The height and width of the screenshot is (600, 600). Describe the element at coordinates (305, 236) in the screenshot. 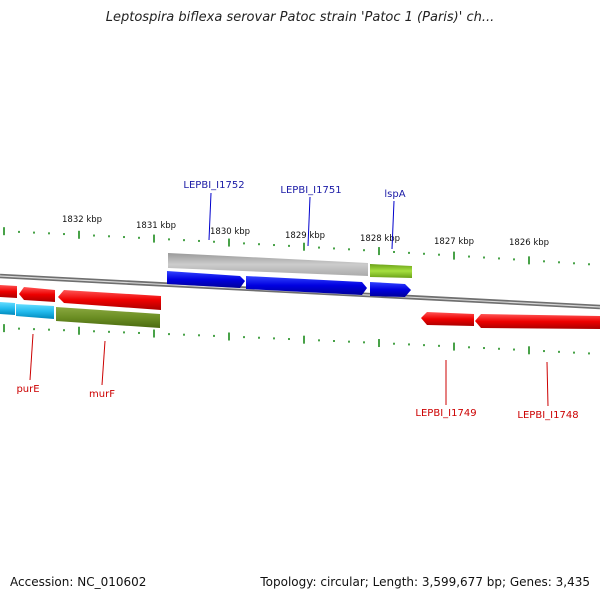

I see `scale-label-1829: 1829 kbp` at that location.